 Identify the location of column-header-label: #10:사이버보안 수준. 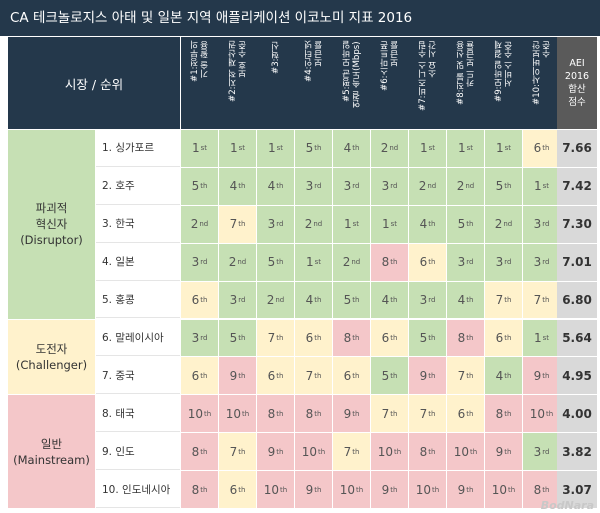
(542, 73).